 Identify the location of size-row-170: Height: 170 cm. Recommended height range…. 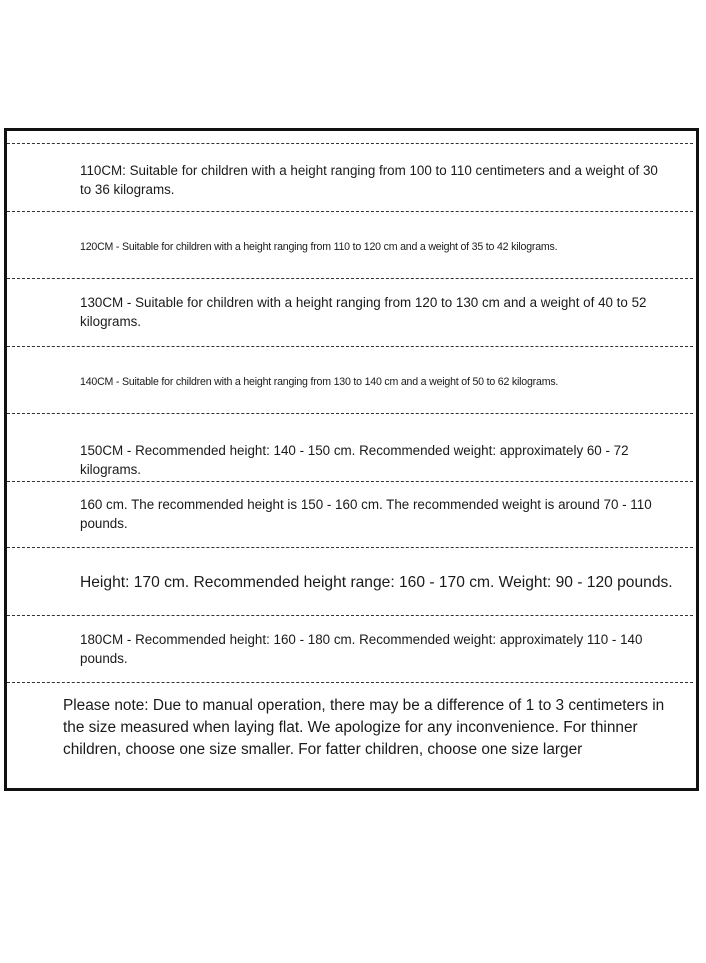
(376, 582).